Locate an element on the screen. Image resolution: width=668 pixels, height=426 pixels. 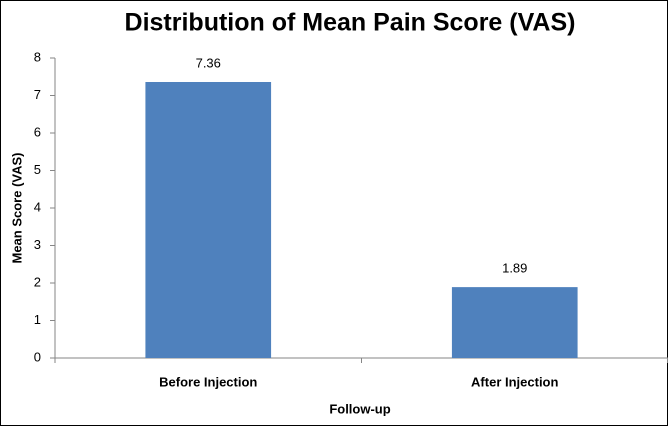
x-tick-label: Before Injection is located at coordinates (208, 381).